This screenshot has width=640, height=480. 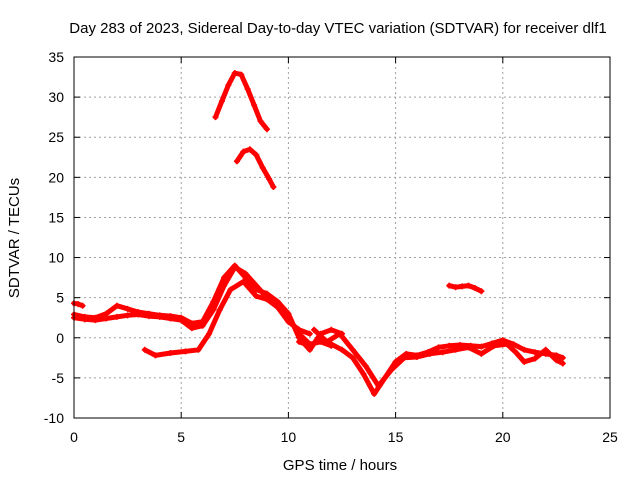 I want to click on y-tick-label: -5, so click(x=58, y=378).